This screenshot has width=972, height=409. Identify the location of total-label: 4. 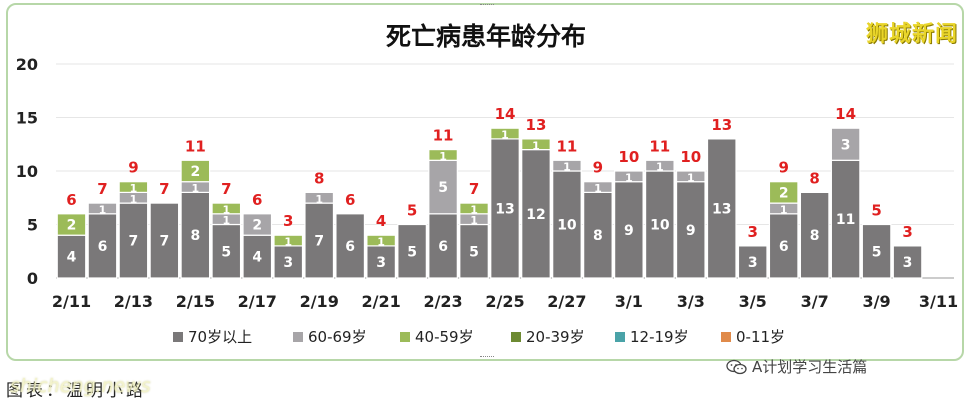
(381, 221).